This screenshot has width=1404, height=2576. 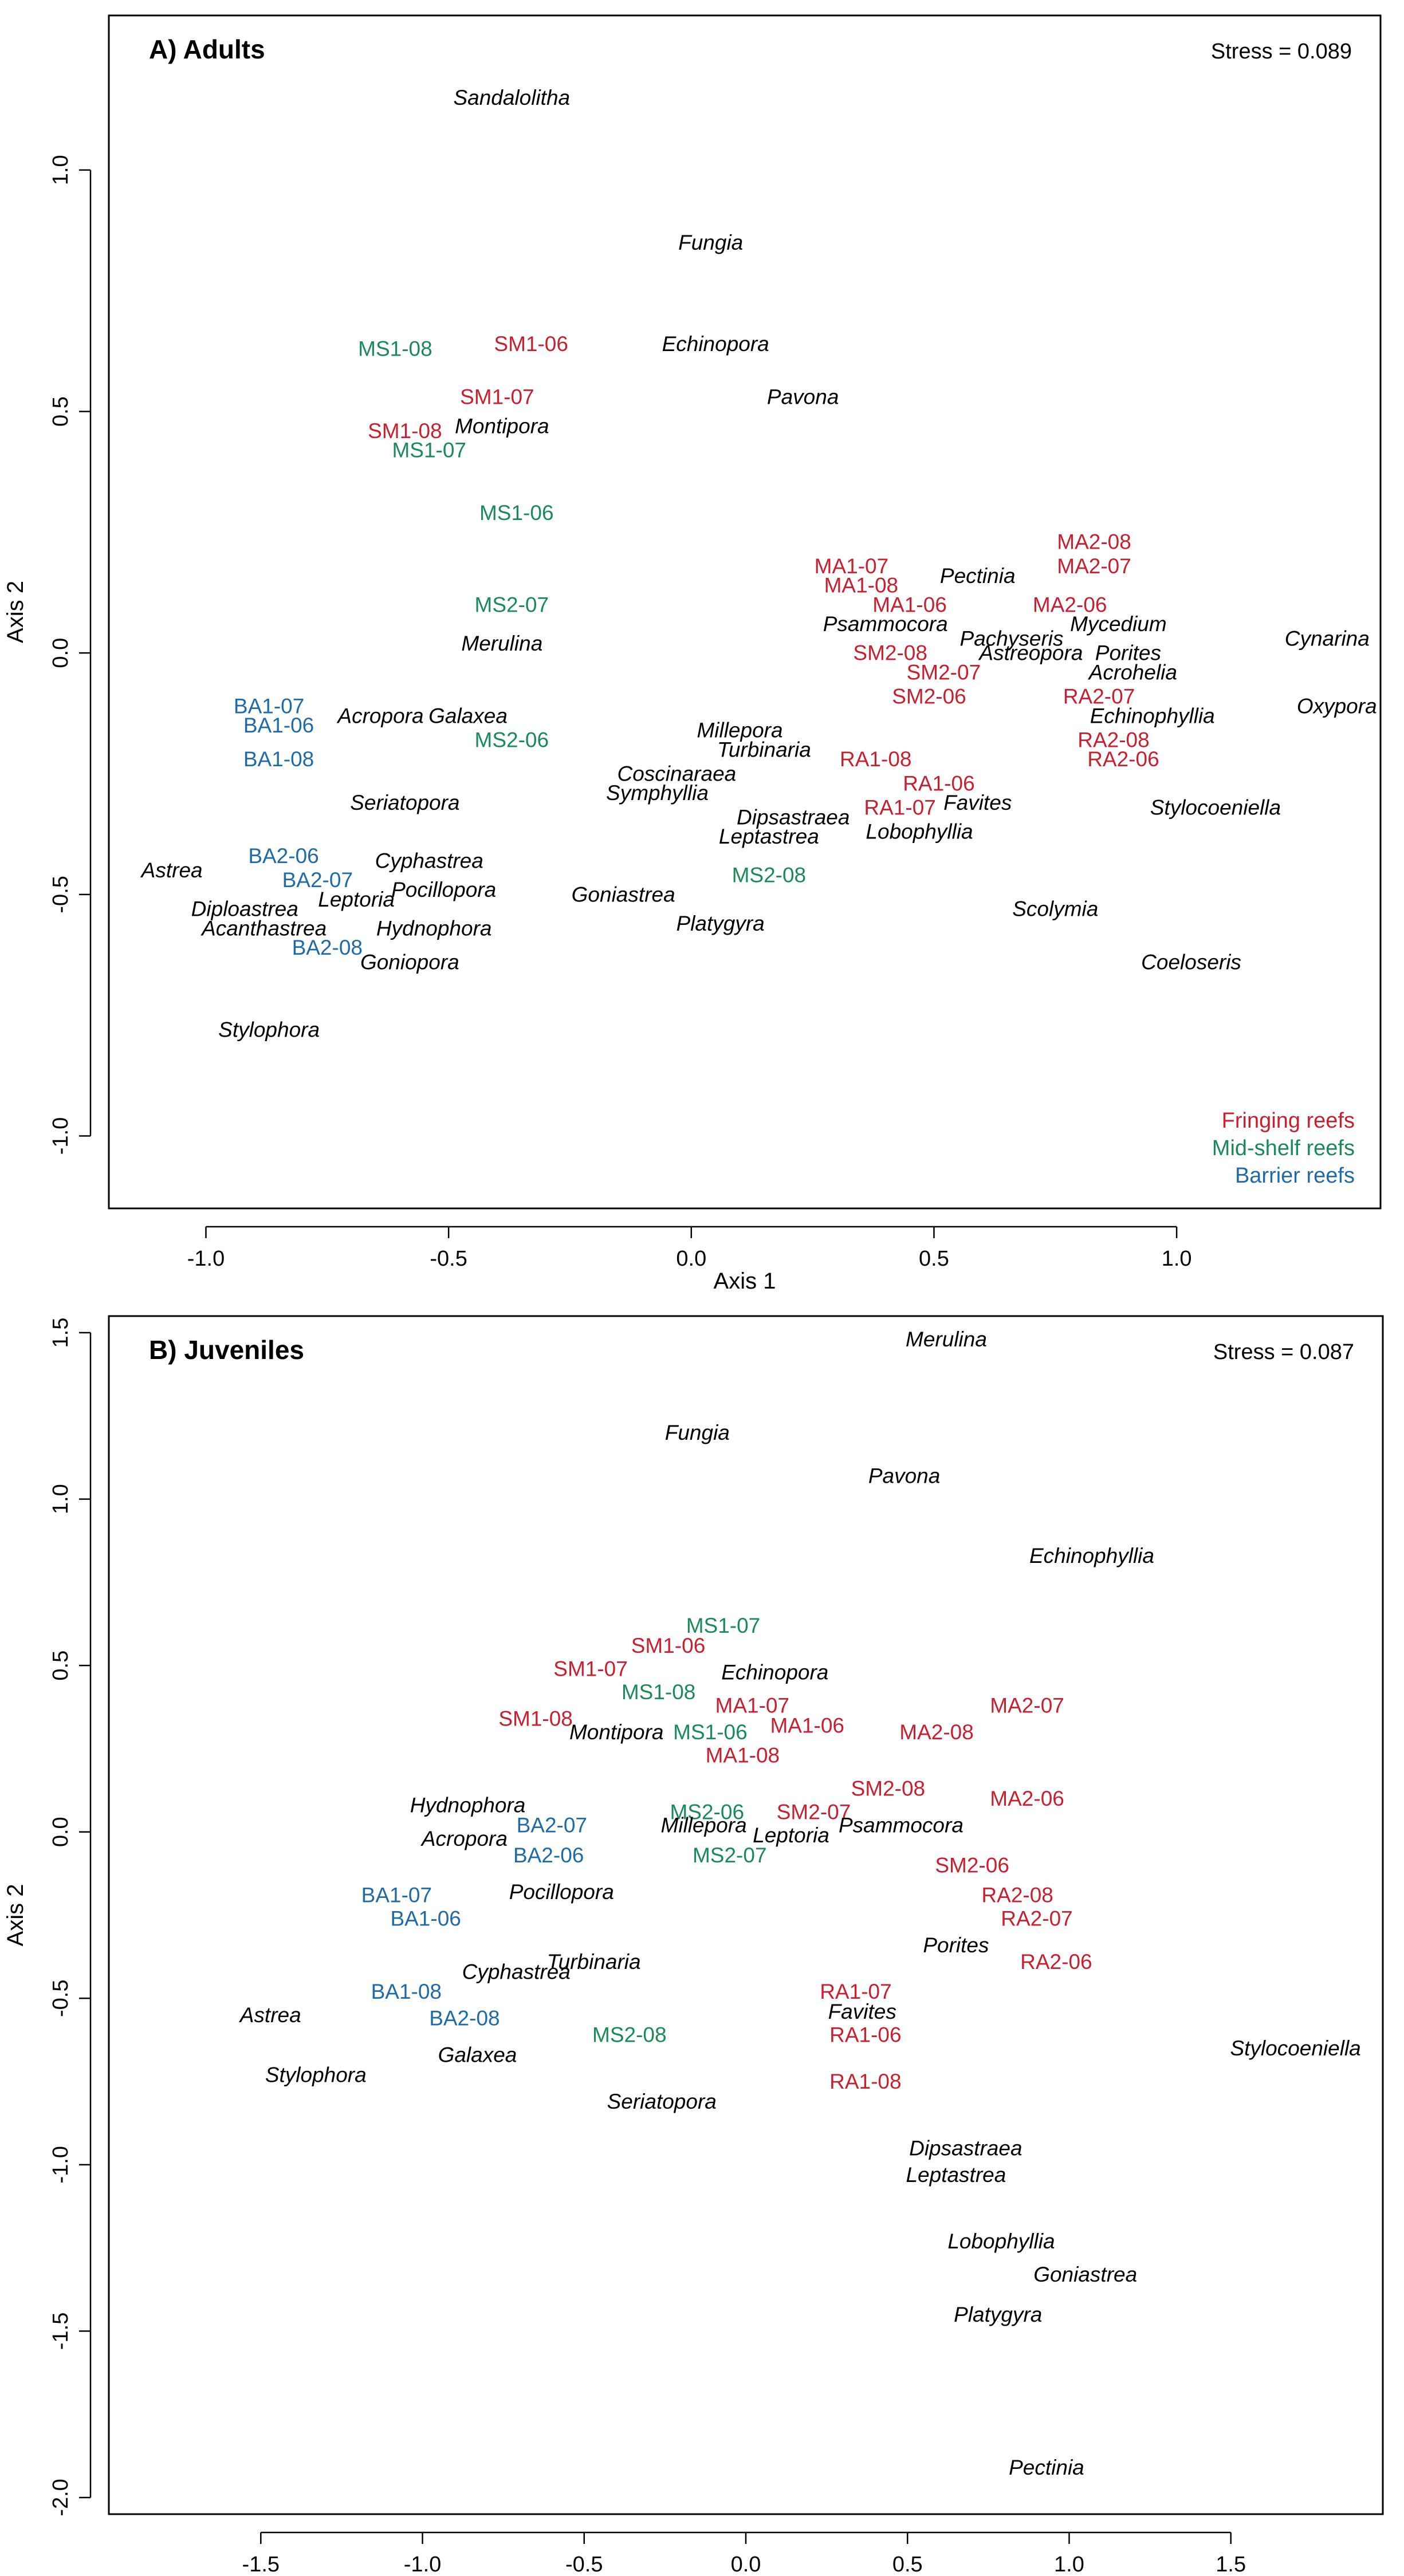 I want to click on genus-label: Acropora, so click(x=379, y=715).